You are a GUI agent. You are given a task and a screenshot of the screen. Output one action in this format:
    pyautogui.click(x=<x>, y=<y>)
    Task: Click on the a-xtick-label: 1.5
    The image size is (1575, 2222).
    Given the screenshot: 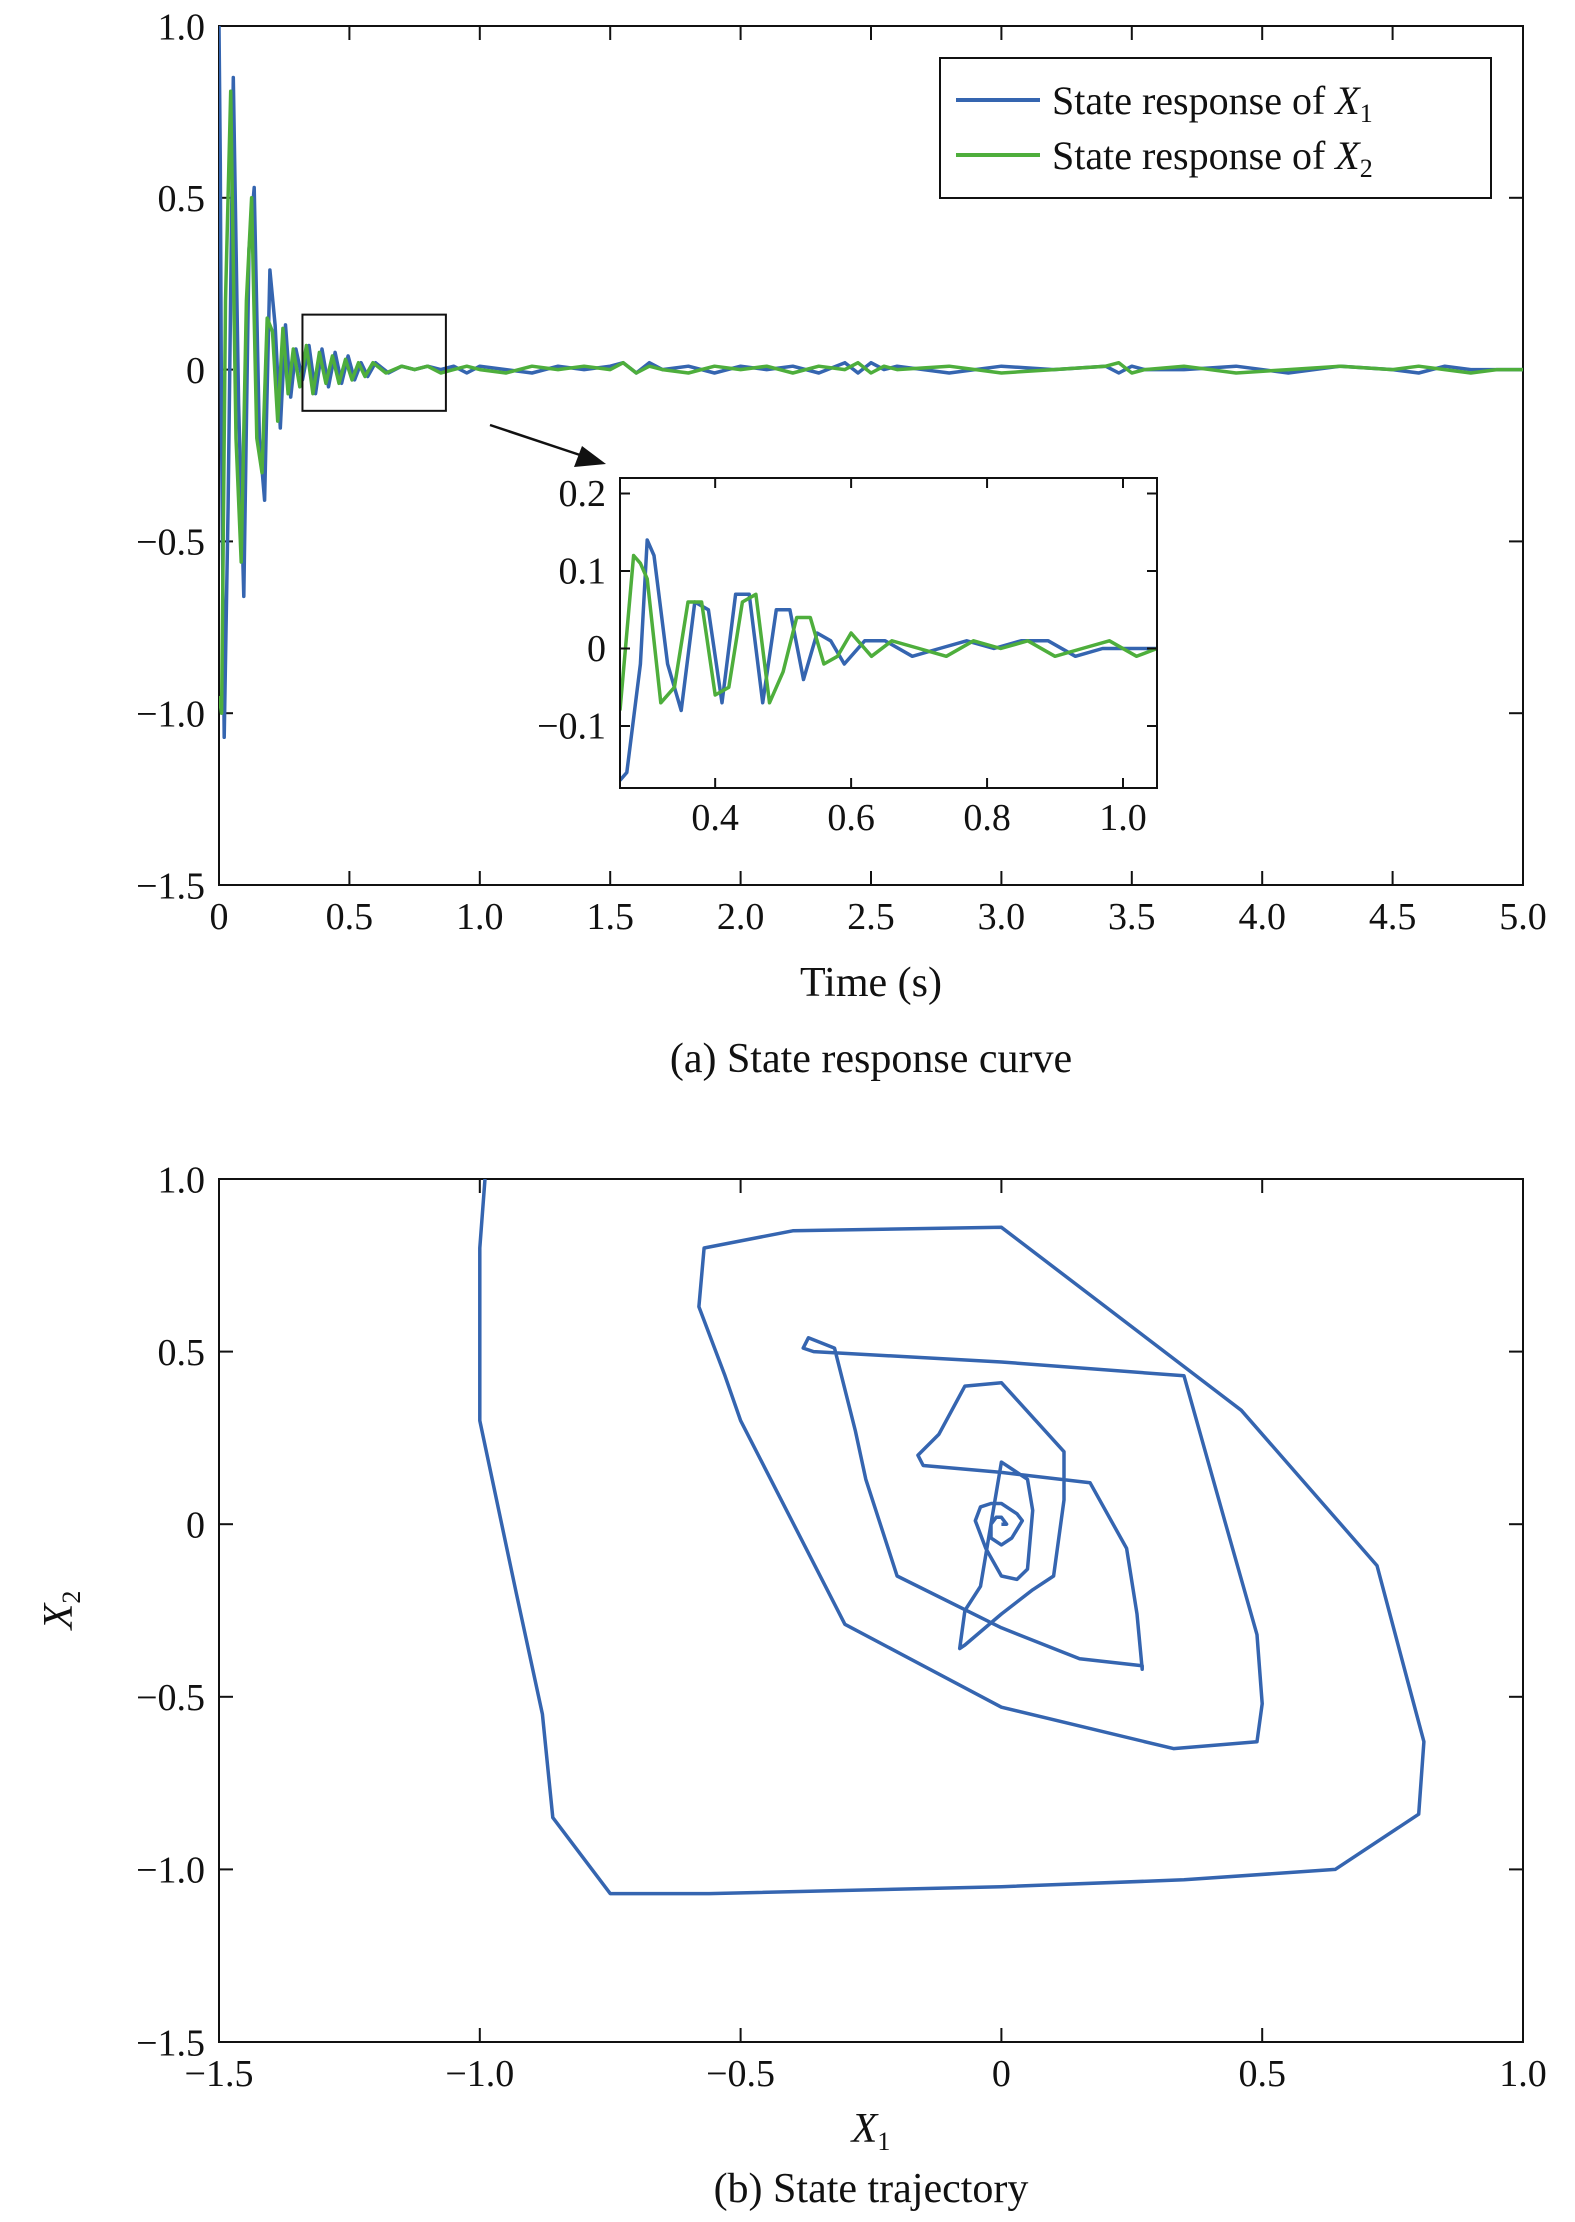 What is the action you would take?
    pyautogui.click(x=610, y=917)
    